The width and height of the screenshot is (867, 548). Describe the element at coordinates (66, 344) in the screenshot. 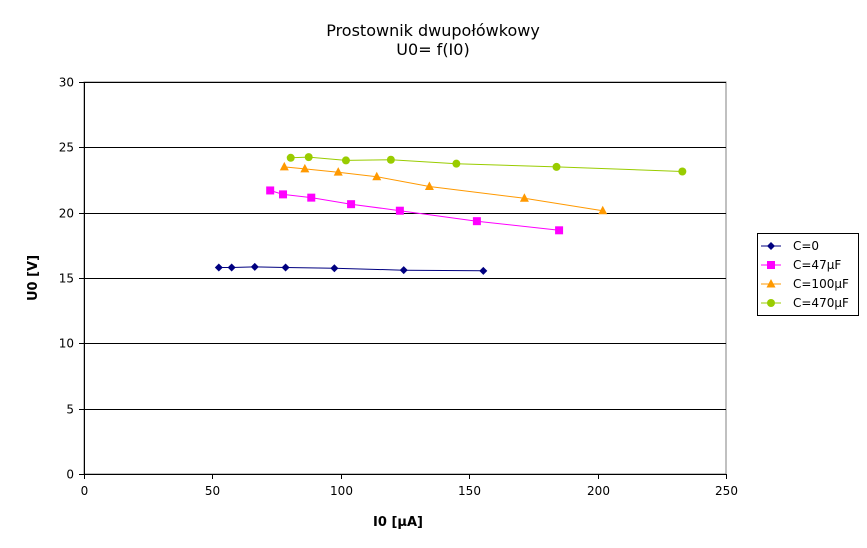

I see `y-tick-label: 10` at that location.